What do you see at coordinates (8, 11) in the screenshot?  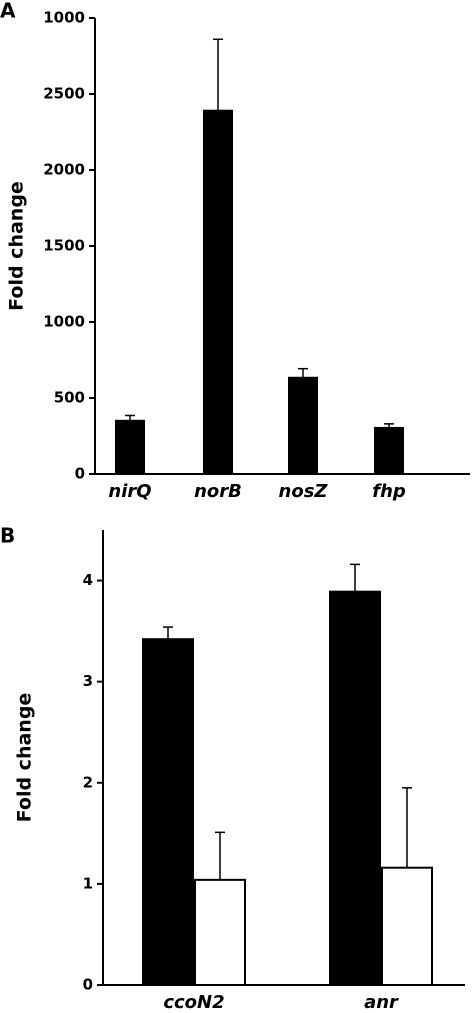 I see `panel-label: A` at bounding box center [8, 11].